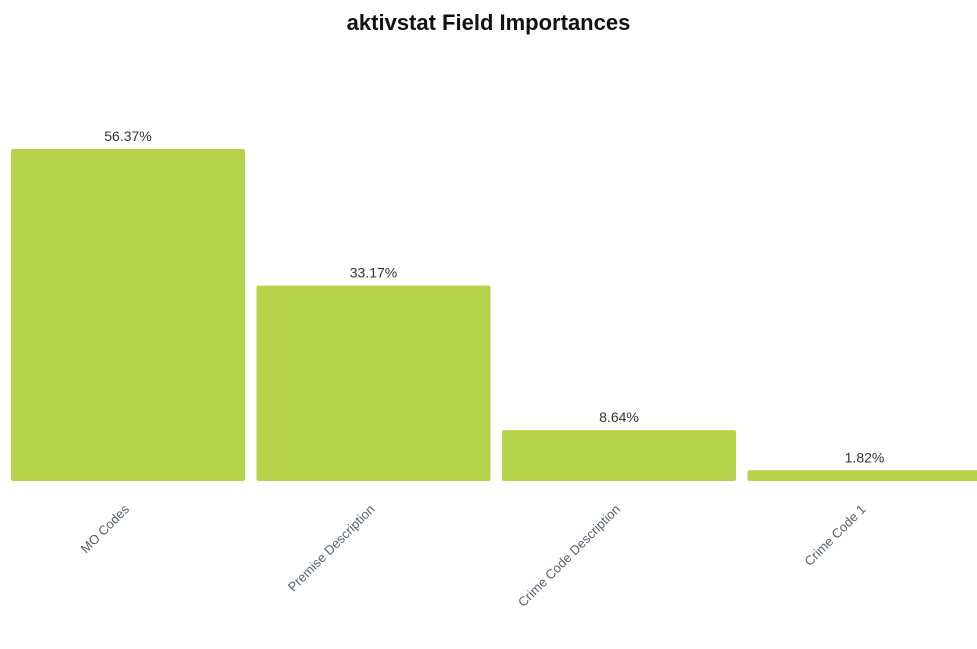 The image size is (977, 649). I want to click on bar-crime-code-description, so click(619, 455).